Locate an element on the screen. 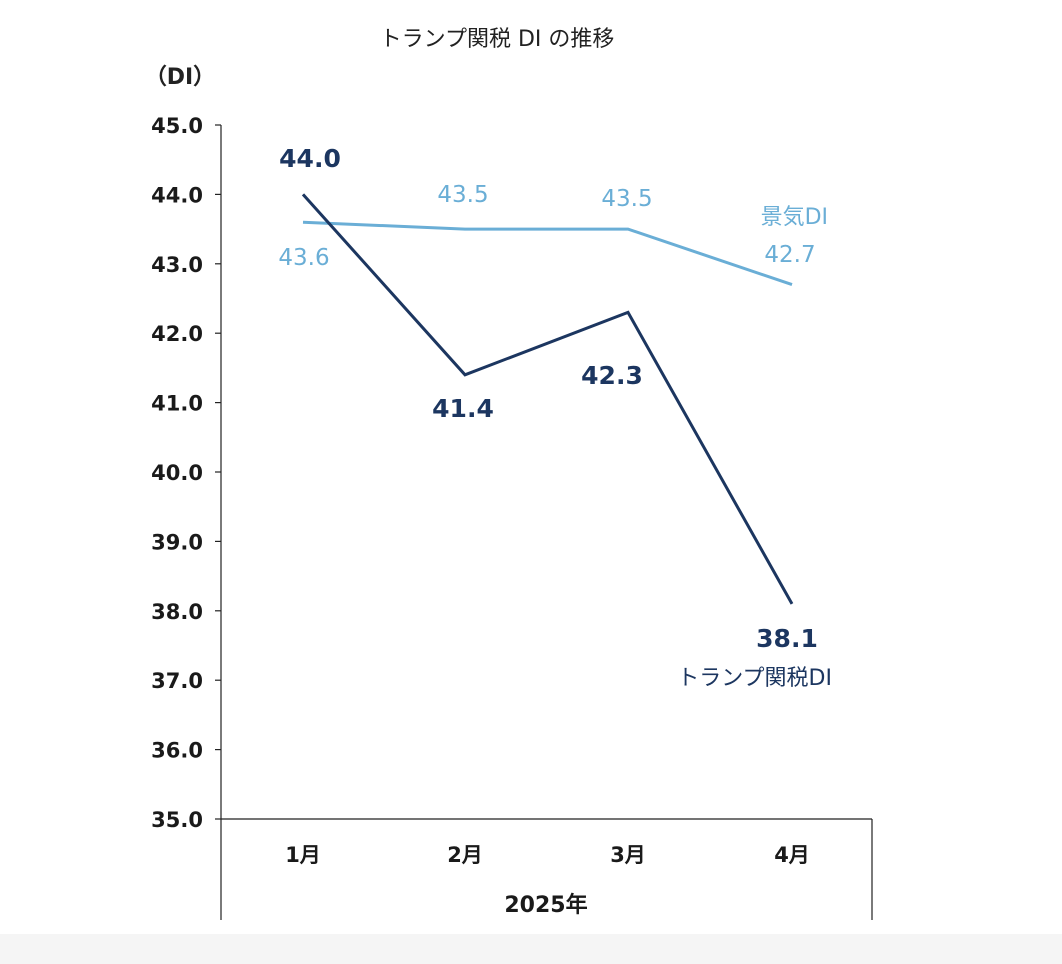 This screenshot has height=964, width=1062. y-tick-label: 40.0 is located at coordinates (177, 473).